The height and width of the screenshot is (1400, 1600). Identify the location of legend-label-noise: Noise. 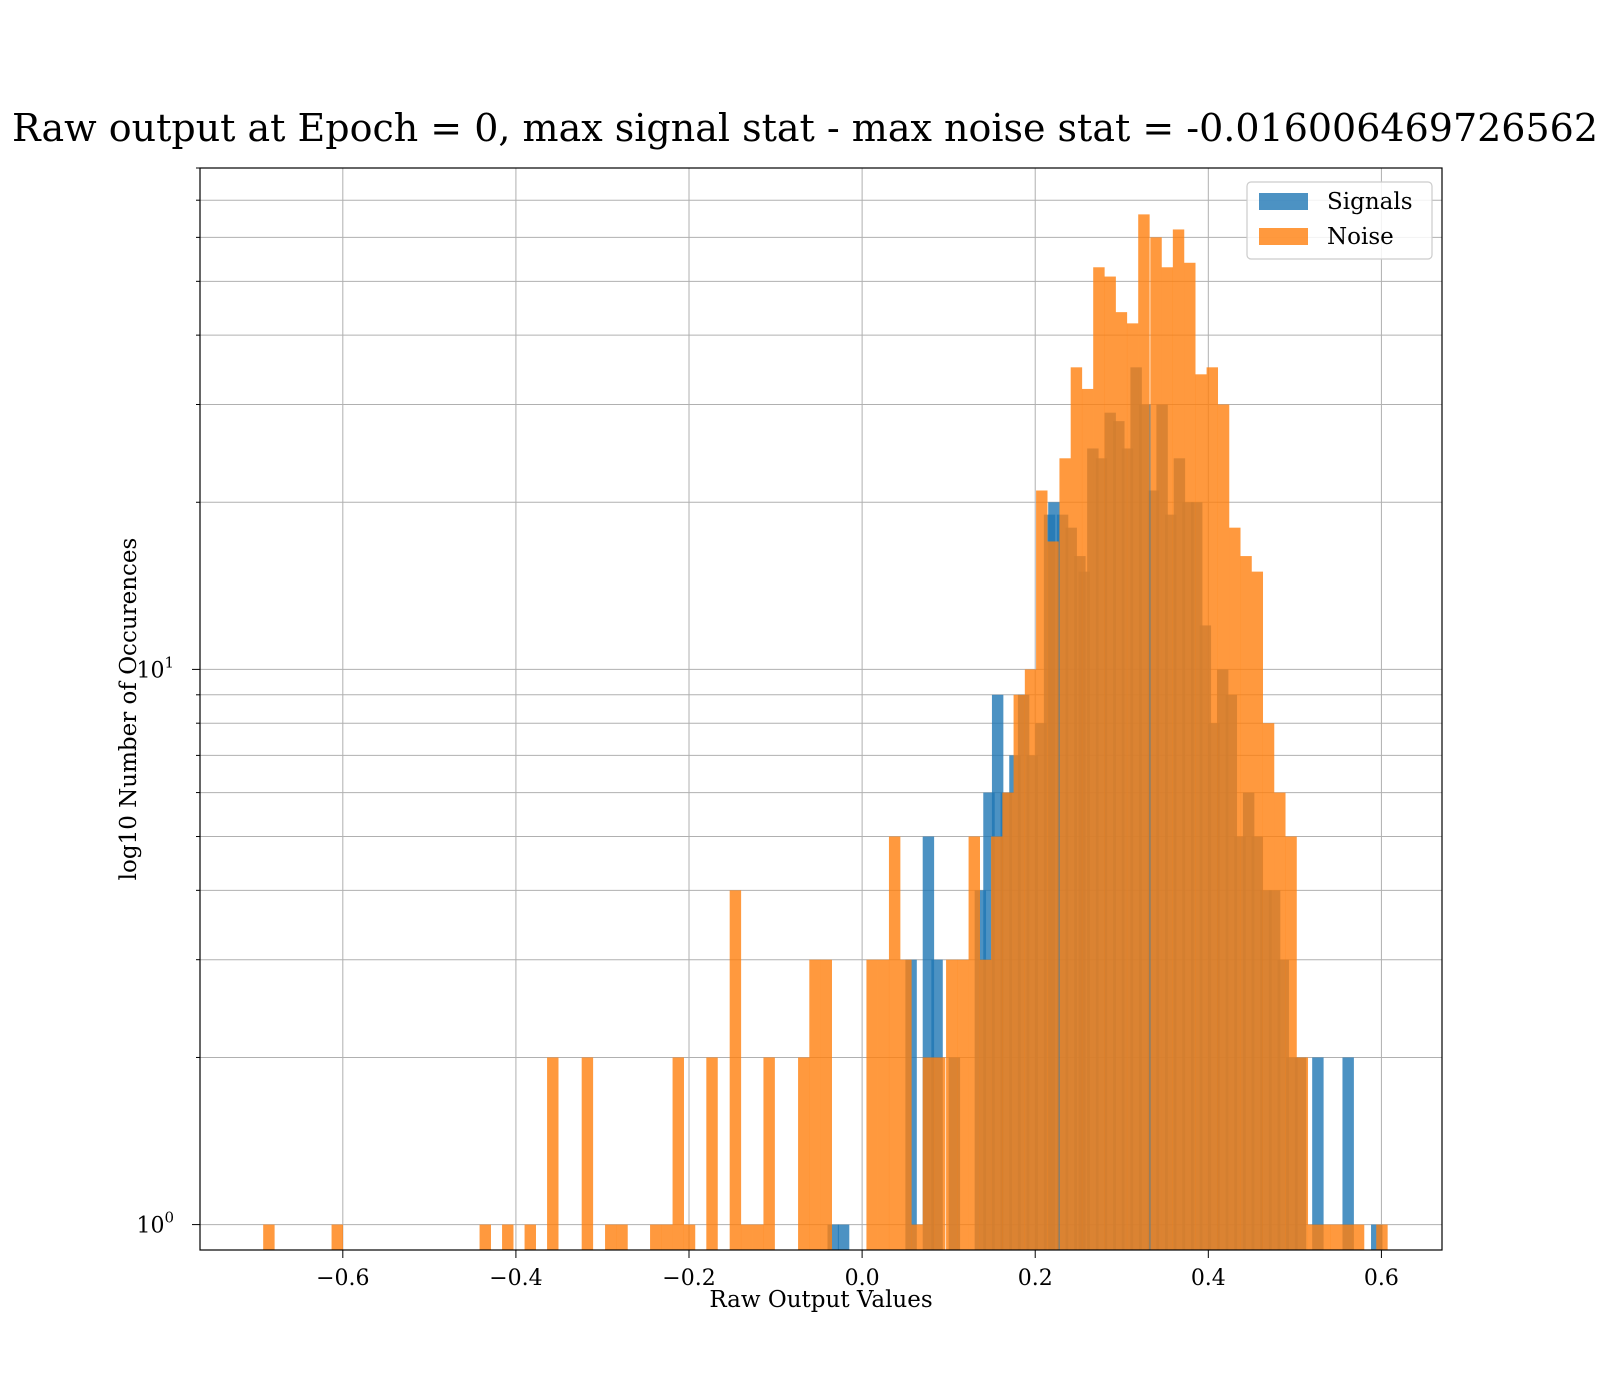
(1360, 237).